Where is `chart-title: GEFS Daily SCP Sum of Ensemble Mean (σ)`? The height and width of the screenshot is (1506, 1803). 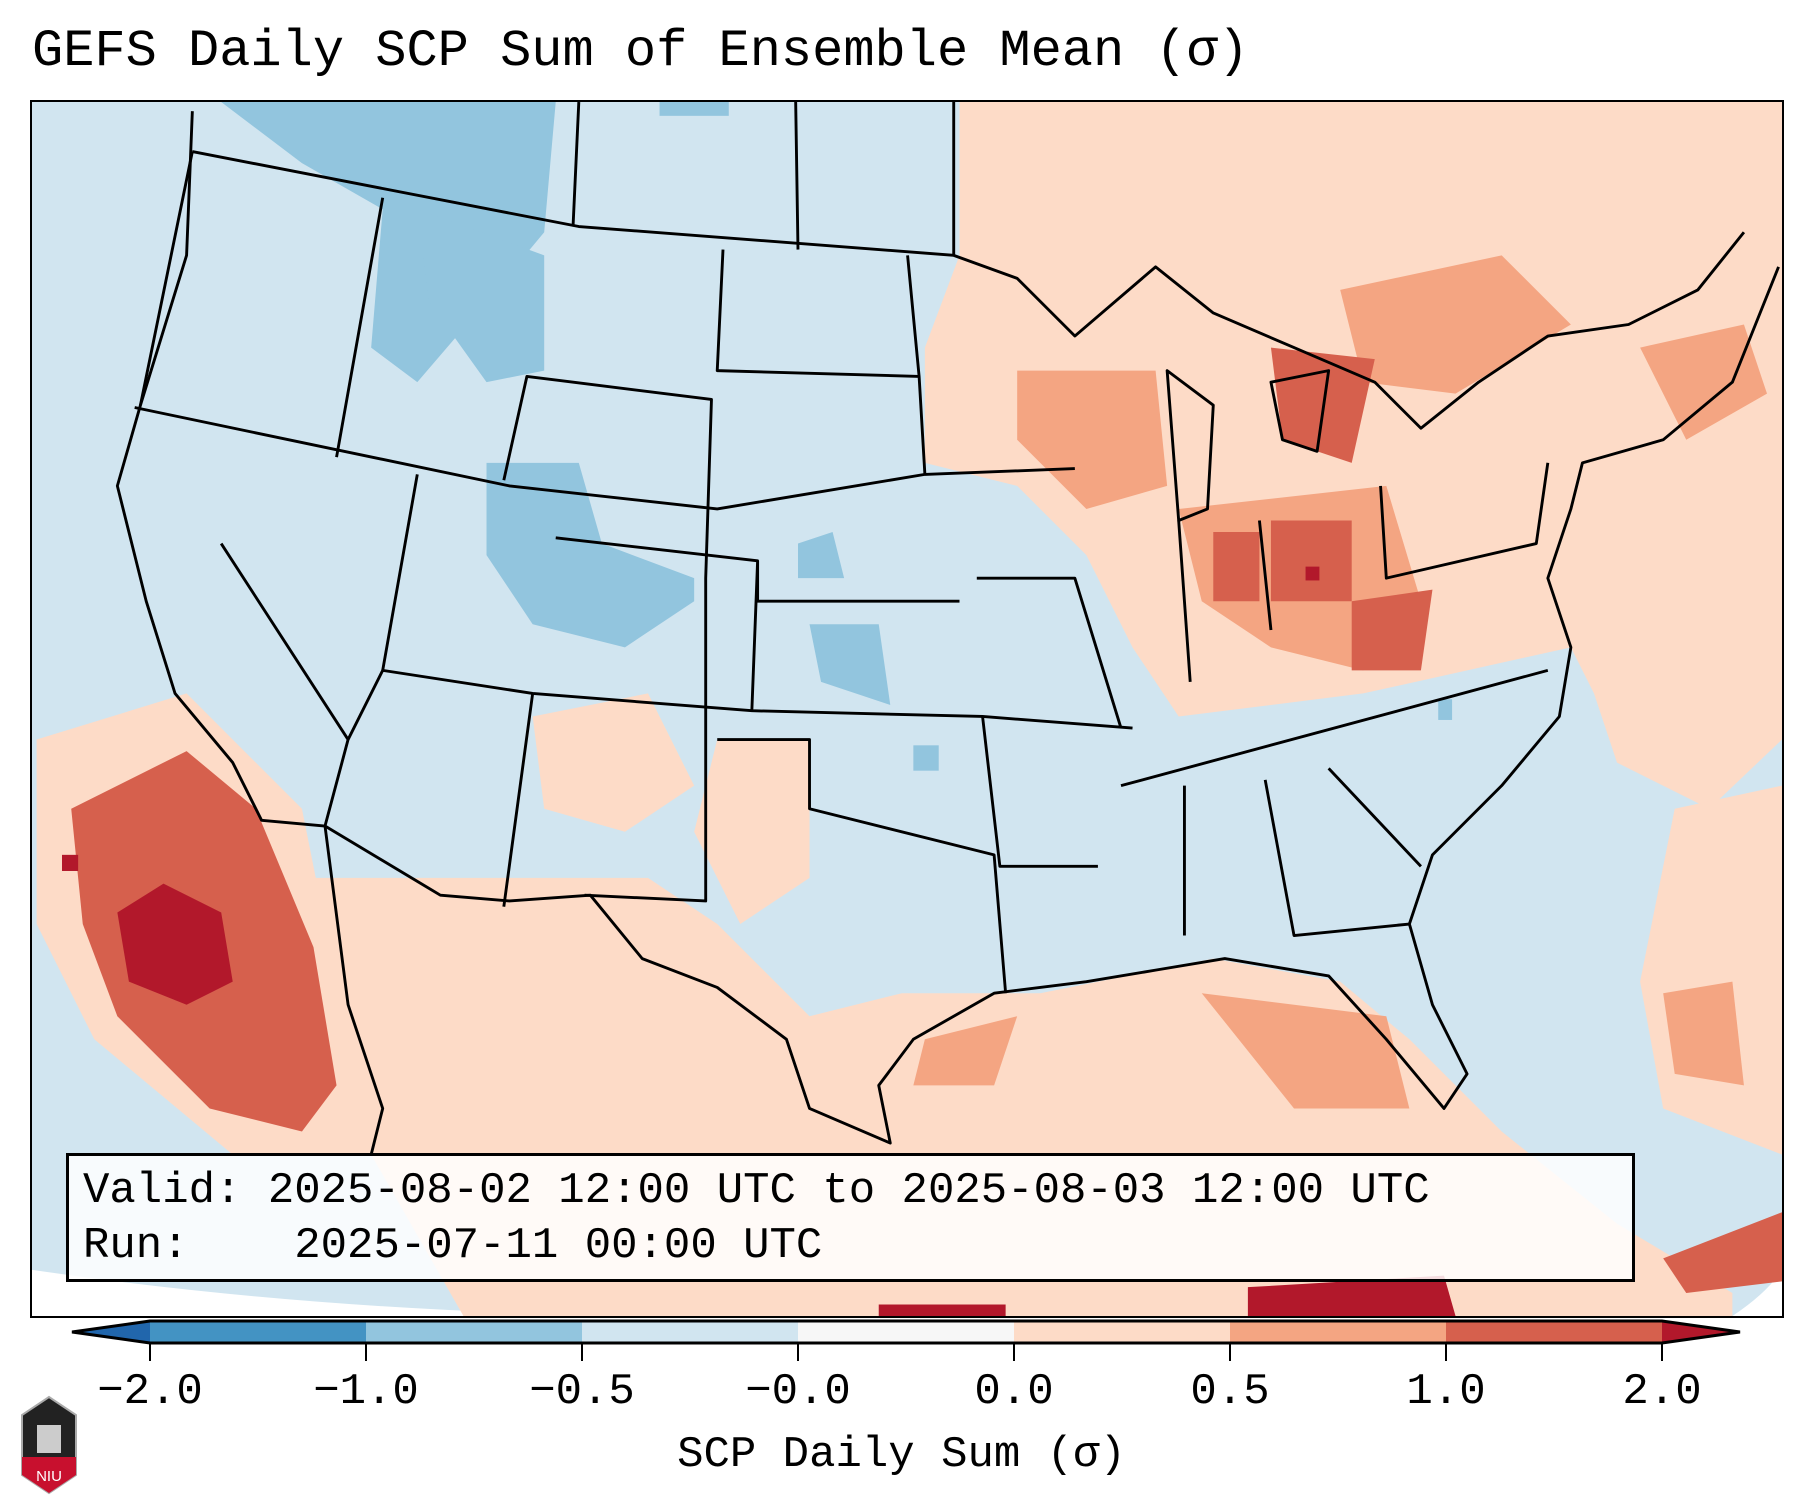
chart-title: GEFS Daily SCP Sum of Ensemble Mean (σ) is located at coordinates (640, 51).